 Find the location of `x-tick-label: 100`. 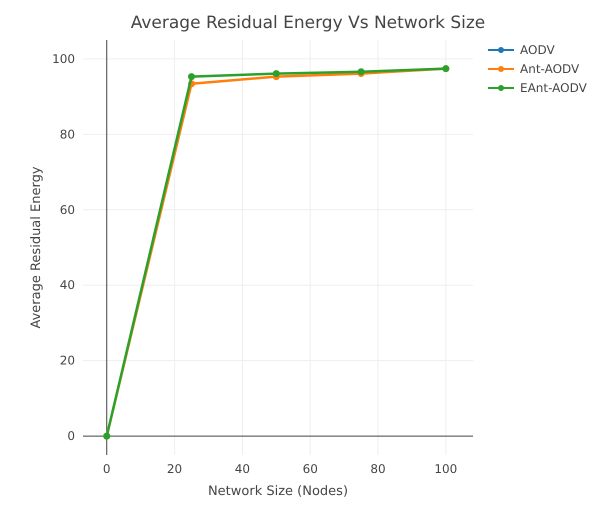

x-tick-label: 100 is located at coordinates (446, 469).